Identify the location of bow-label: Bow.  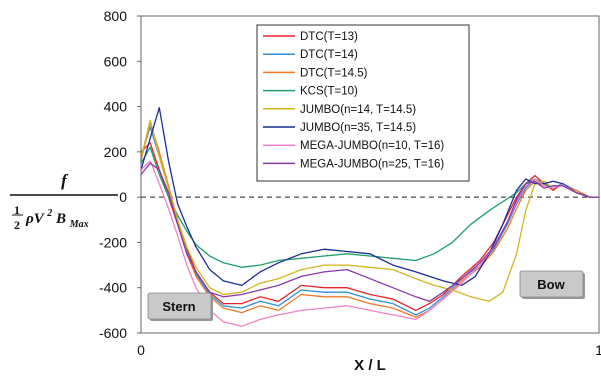
(551, 284).